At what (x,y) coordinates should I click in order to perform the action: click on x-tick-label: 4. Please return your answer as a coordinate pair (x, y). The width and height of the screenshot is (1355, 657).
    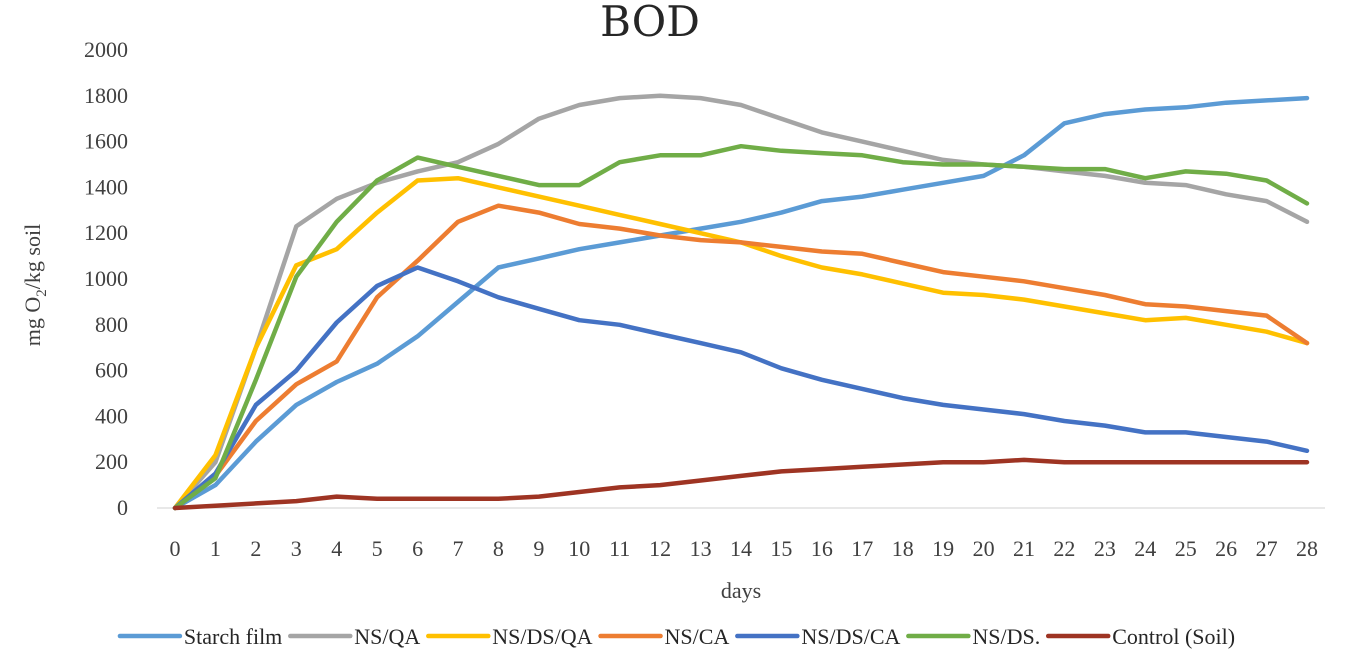
    Looking at the image, I should click on (336, 548).